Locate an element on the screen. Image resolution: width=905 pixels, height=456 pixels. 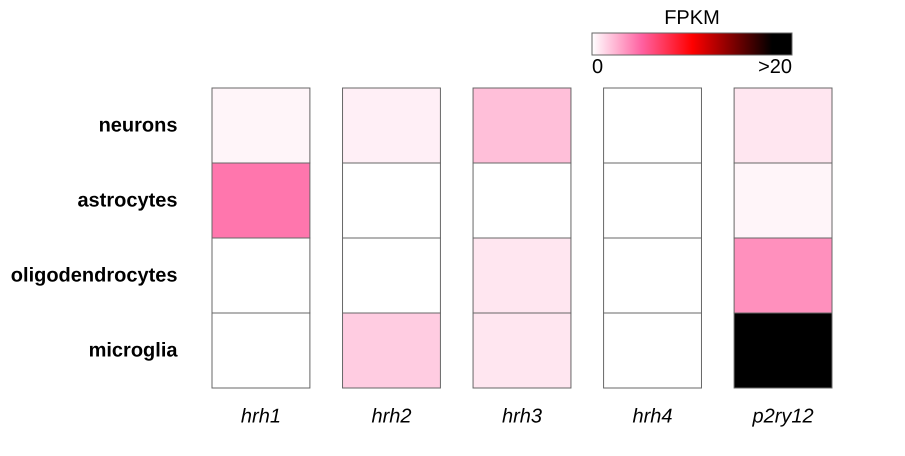
x-tick-label: hrh2 is located at coordinates (391, 417).